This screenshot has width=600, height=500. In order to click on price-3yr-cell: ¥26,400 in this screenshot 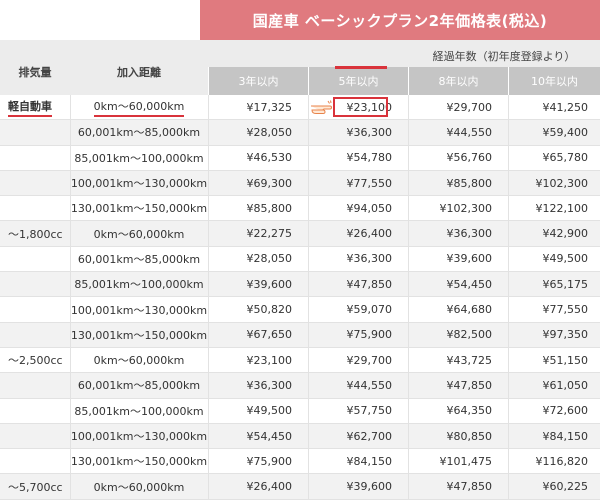, I will do `click(269, 487)`.